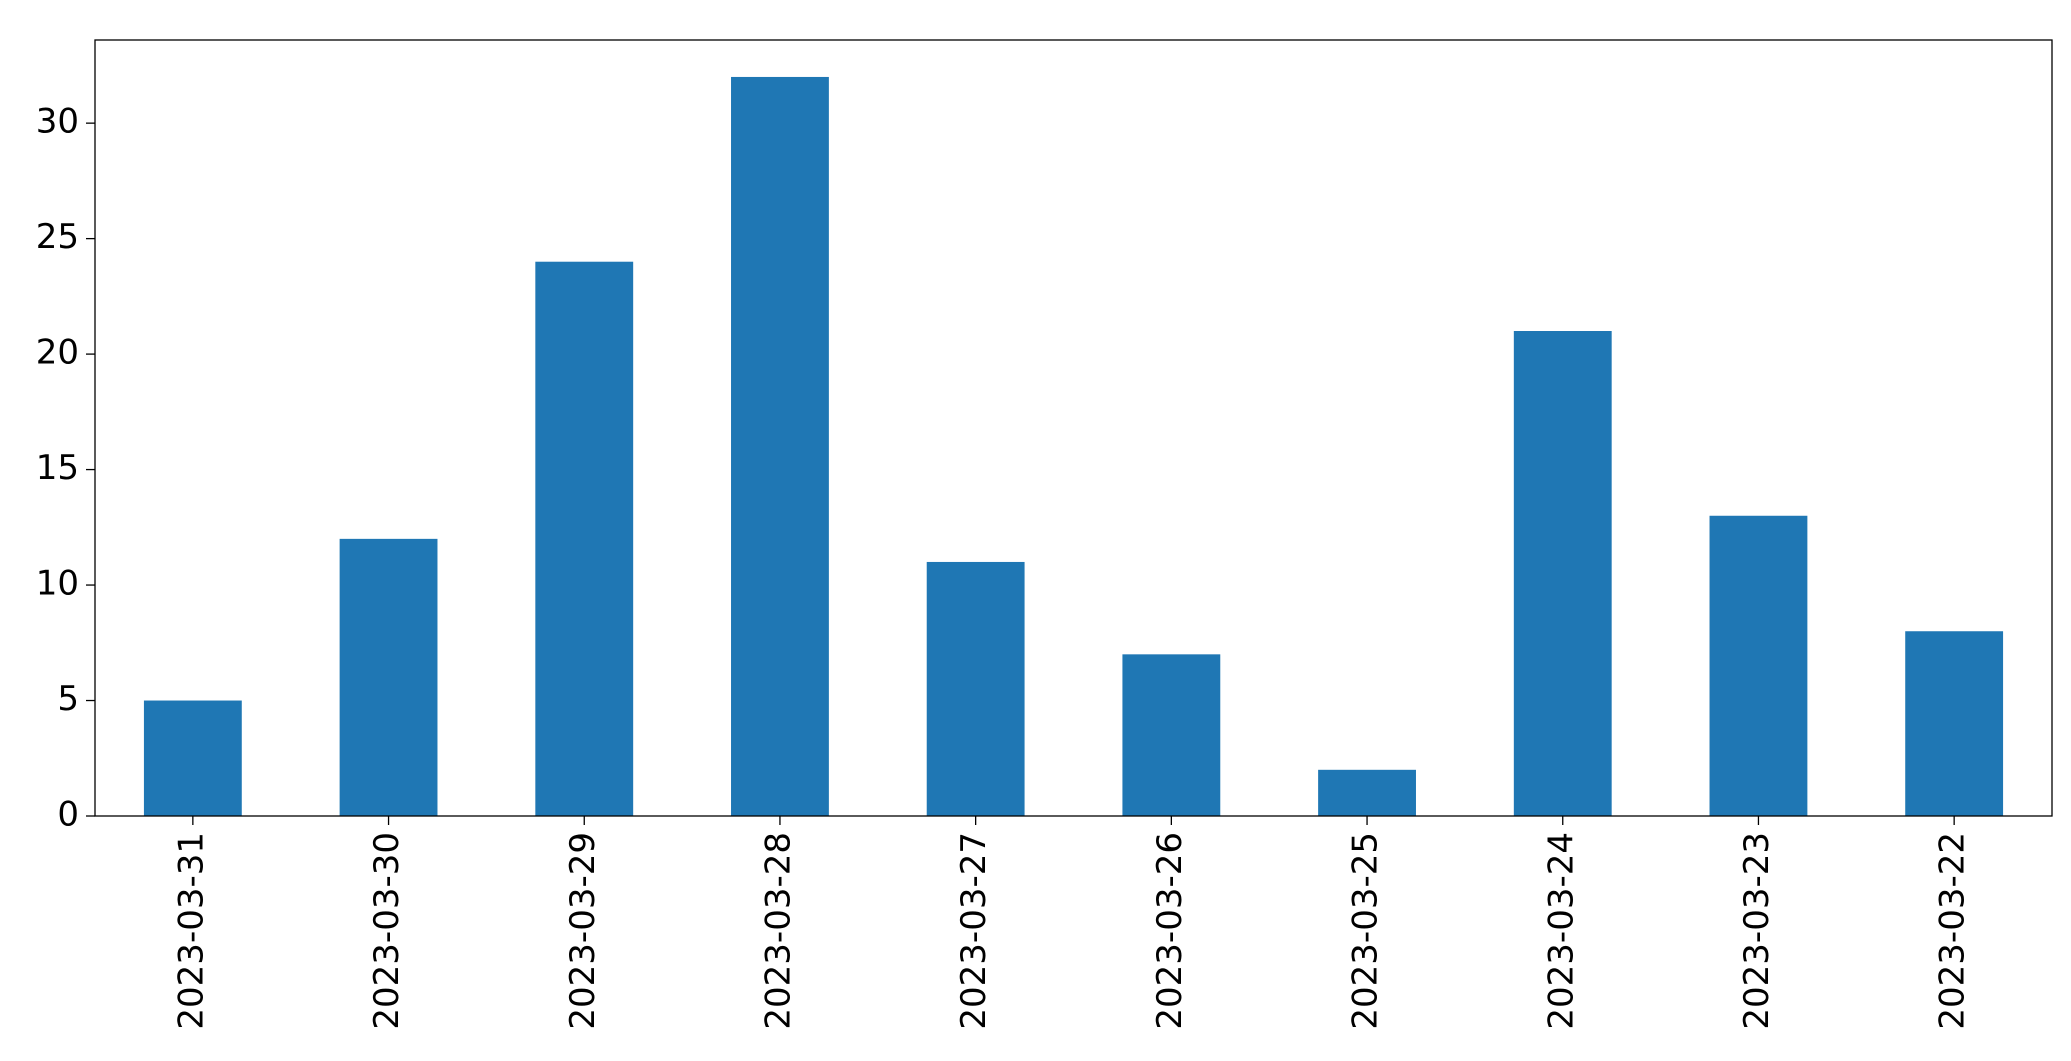  What do you see at coordinates (1366, 931) in the screenshot?
I see `x-tick-label: 2023-03-25` at bounding box center [1366, 931].